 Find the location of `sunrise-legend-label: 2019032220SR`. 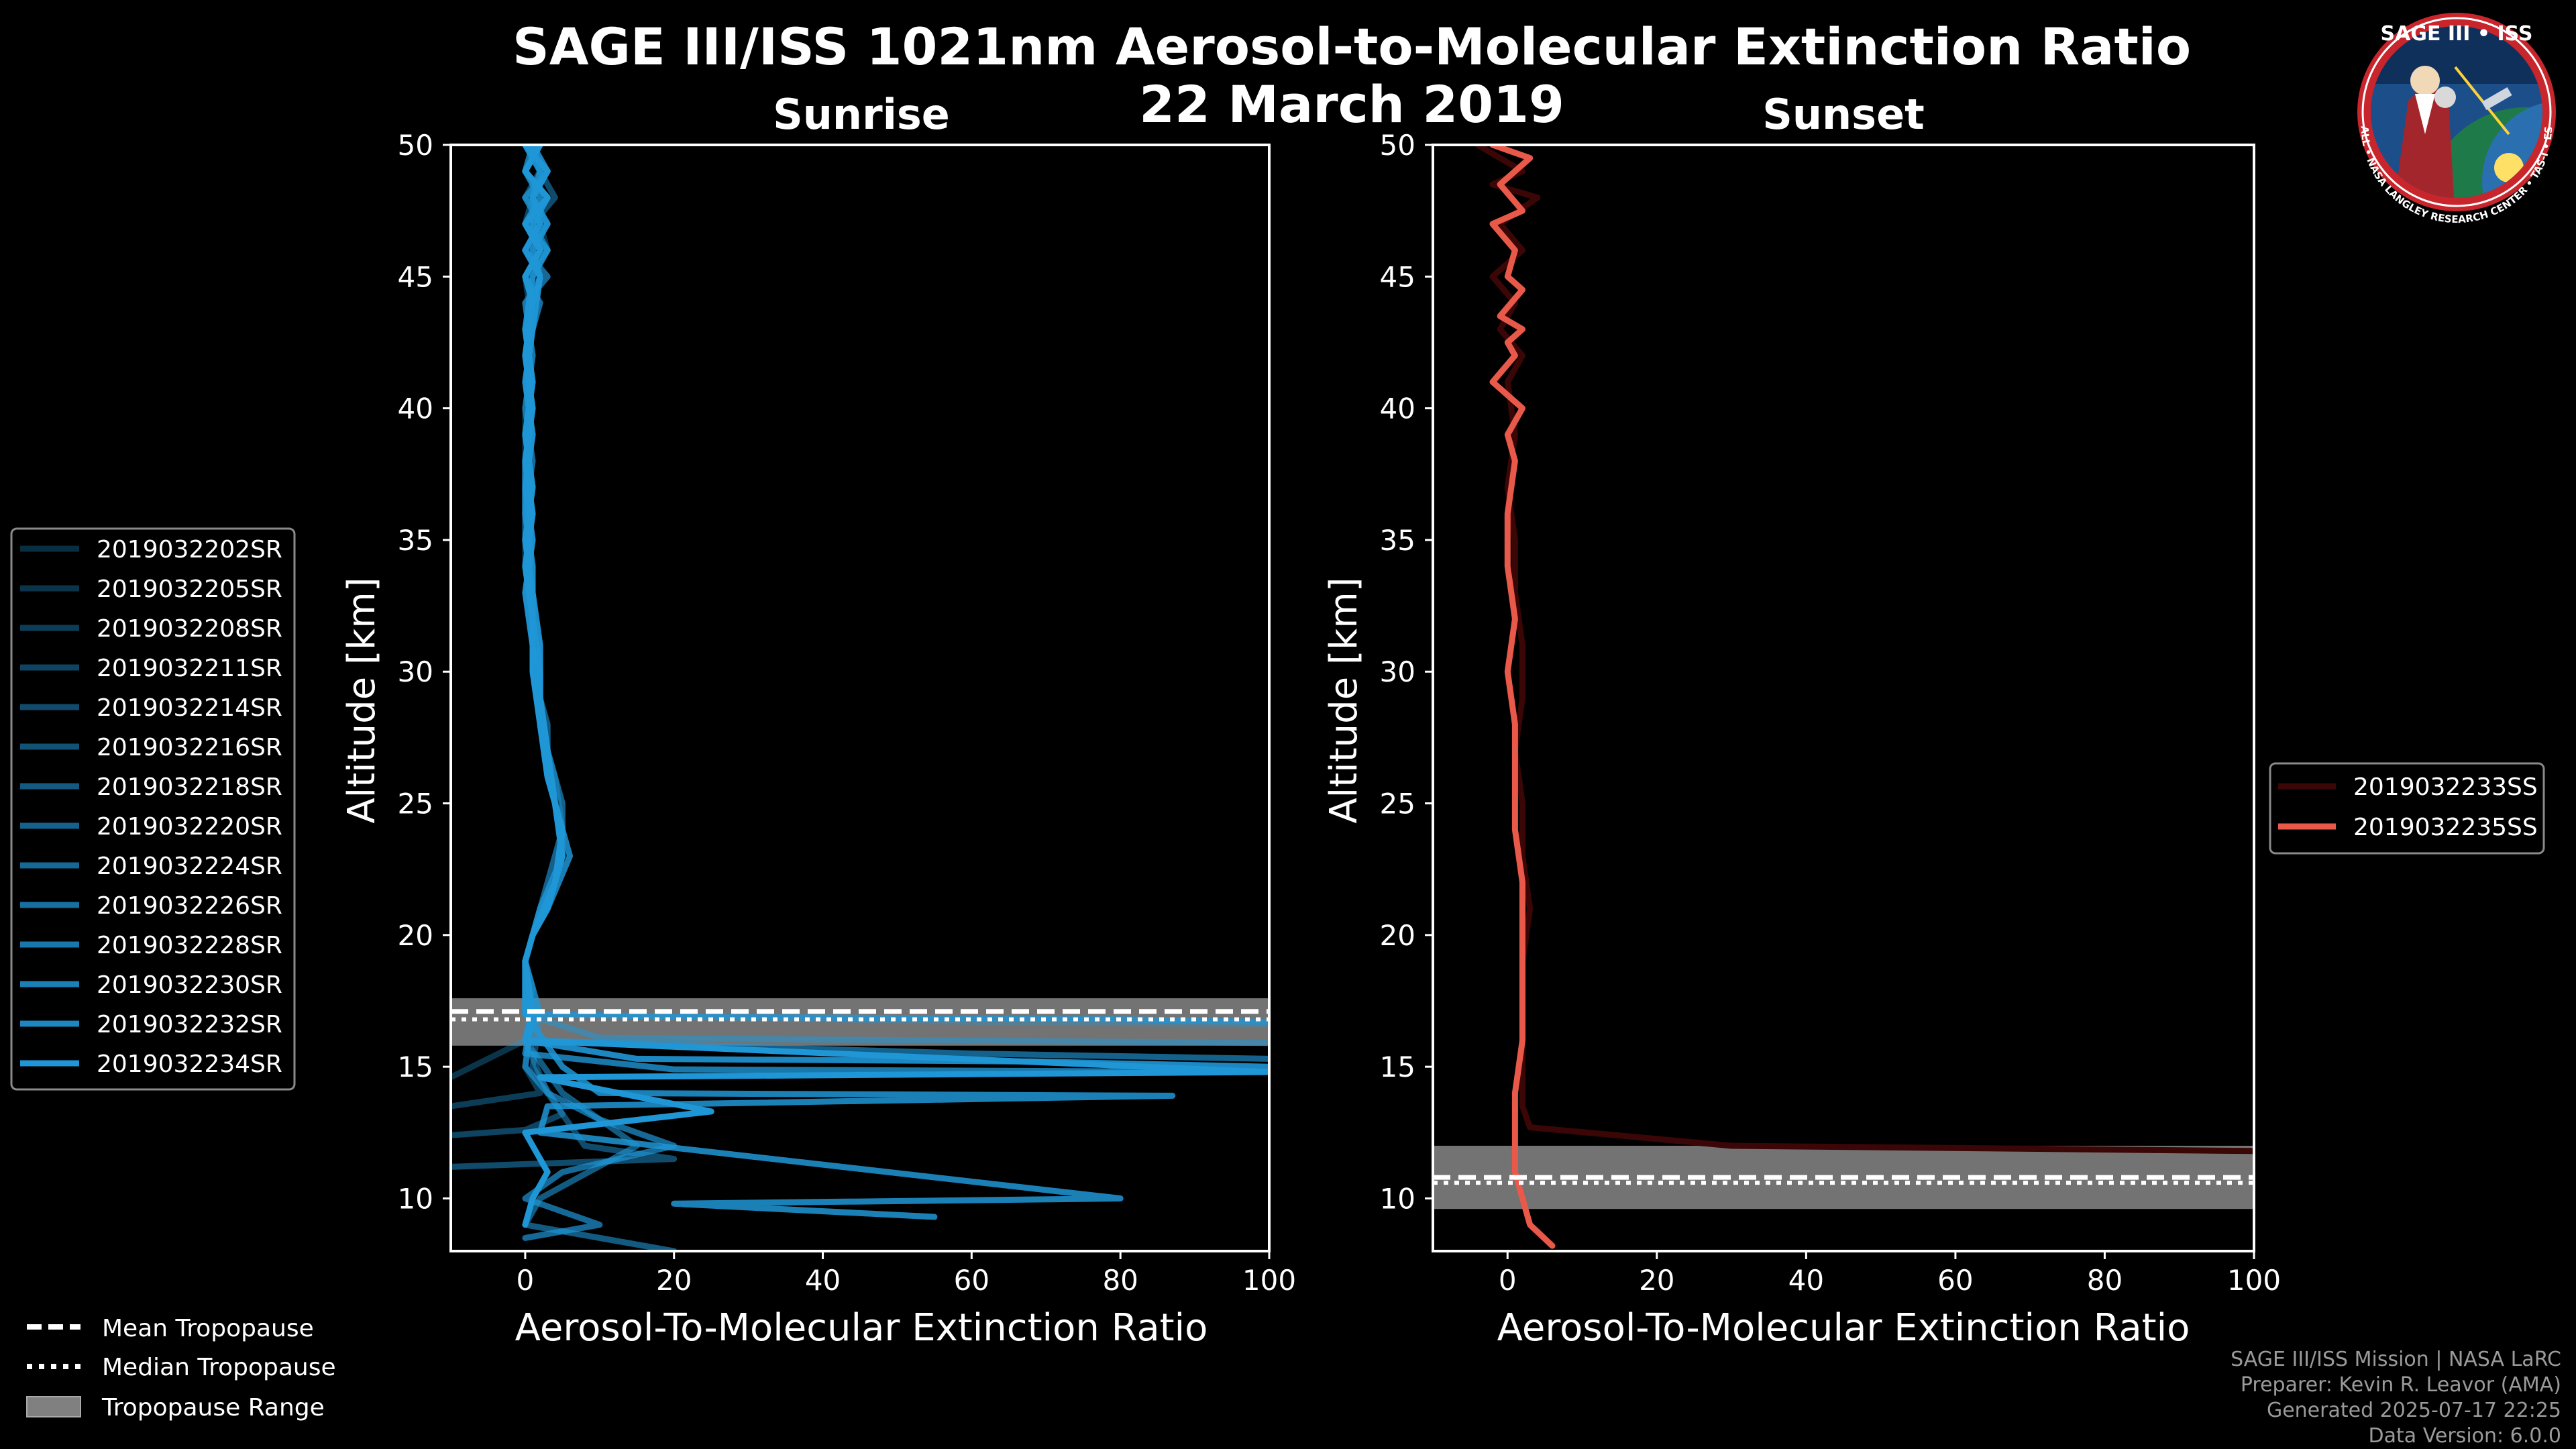

sunrise-legend-label: 2019032220SR is located at coordinates (189, 827).